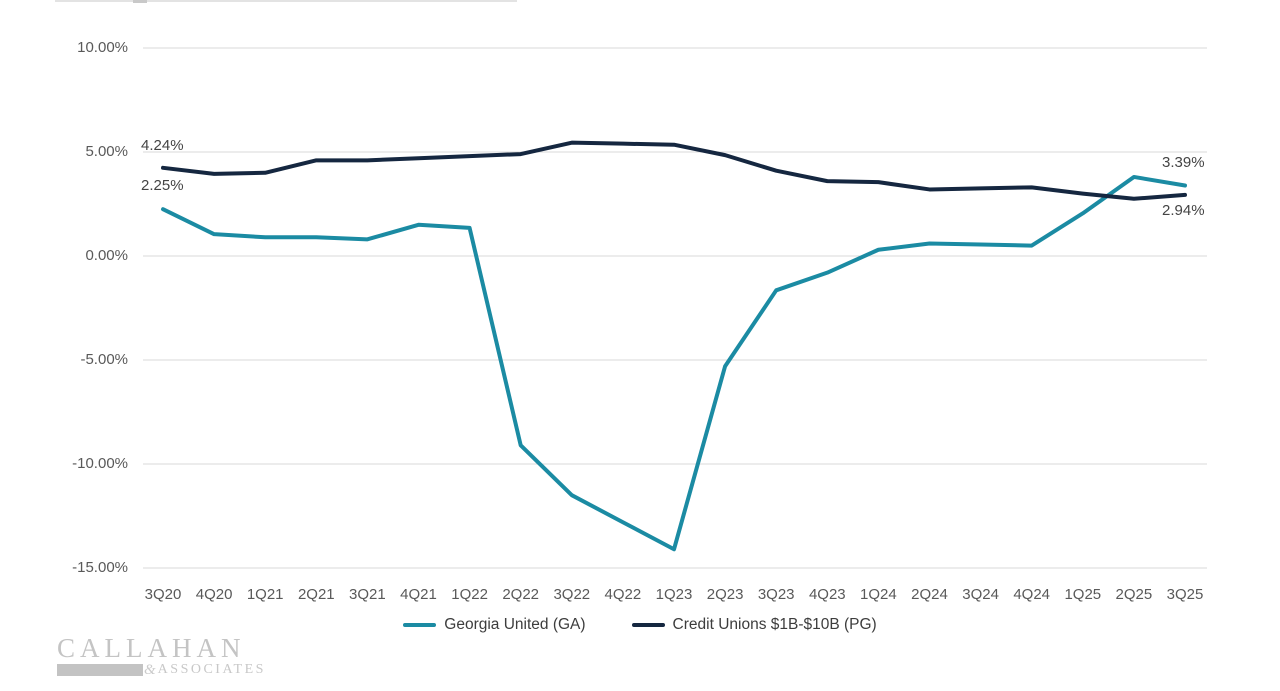 This screenshot has width=1280, height=691. I want to click on logo-associates-text: ASSOCIATES, so click(211, 669).